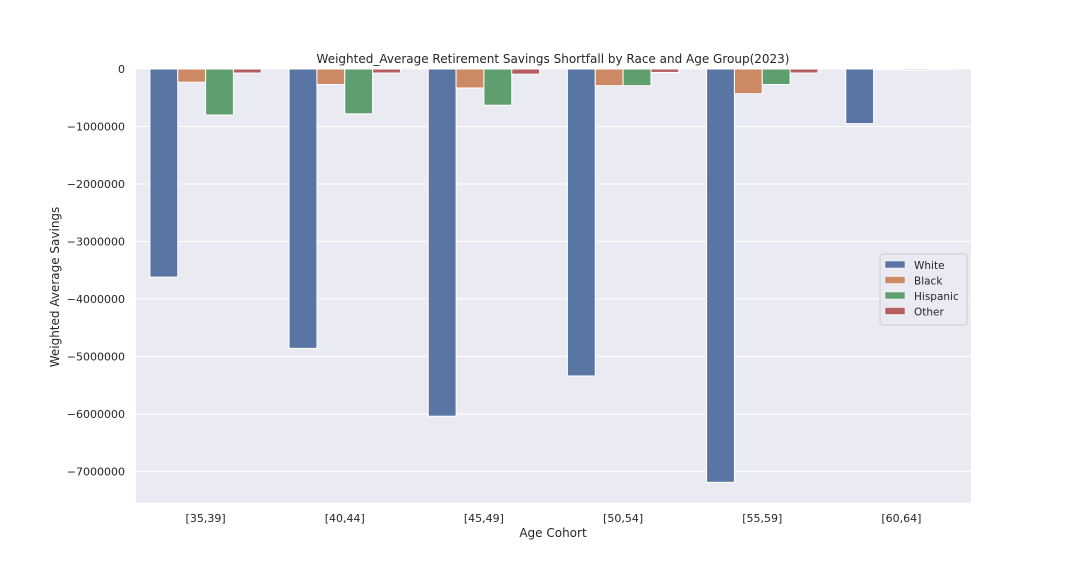  I want to click on x-tick-label: [55,59], so click(762, 518).